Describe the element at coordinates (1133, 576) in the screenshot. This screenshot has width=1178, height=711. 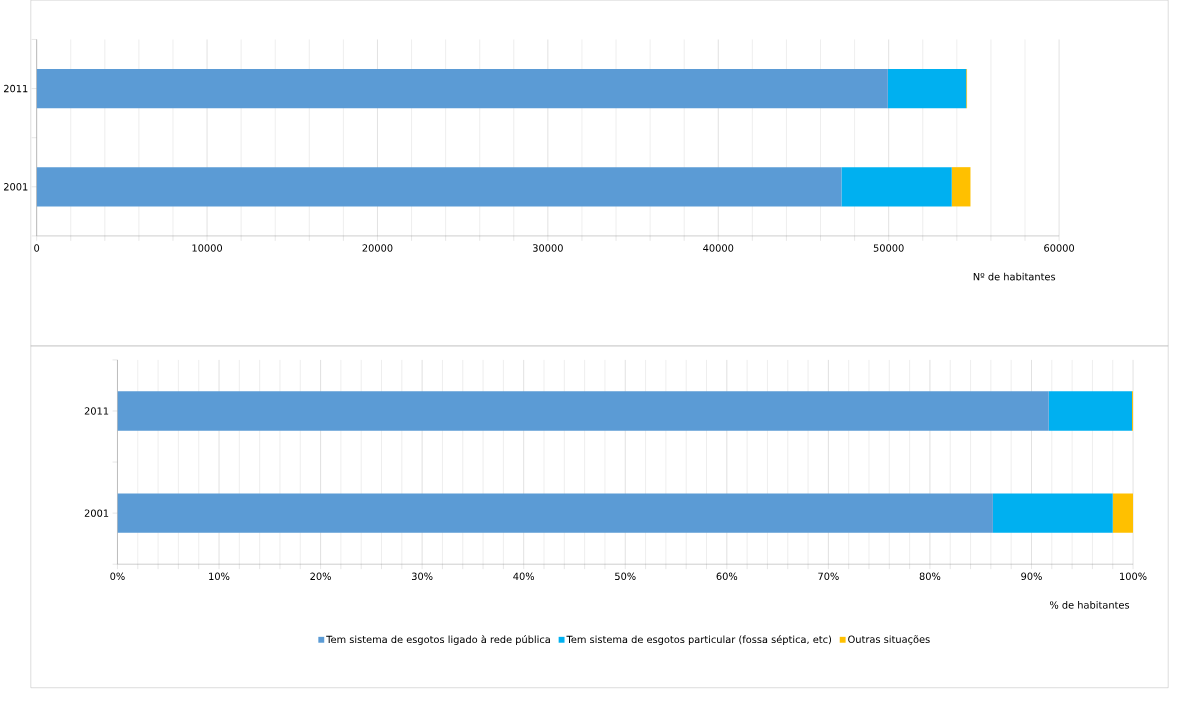
I see `x-tick-label: 100%` at that location.